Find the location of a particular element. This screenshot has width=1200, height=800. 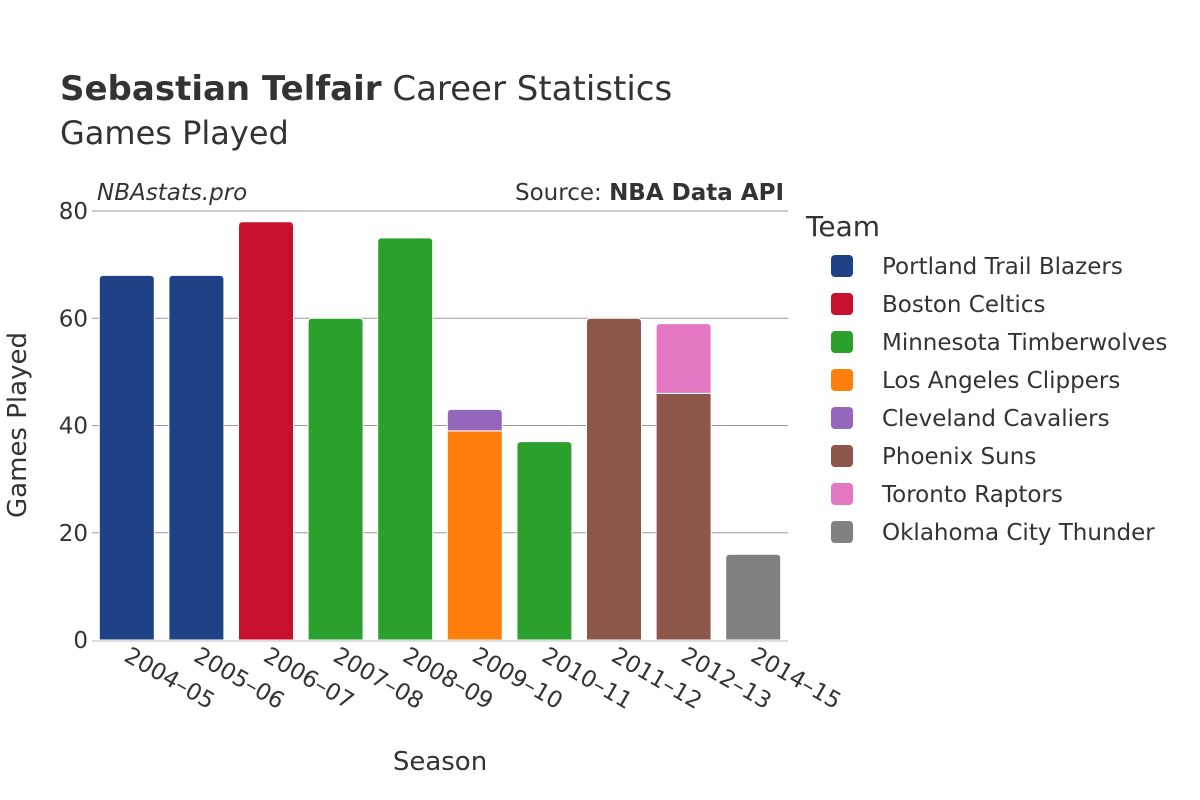

legend-label: Phoenix Suns is located at coordinates (959, 457).